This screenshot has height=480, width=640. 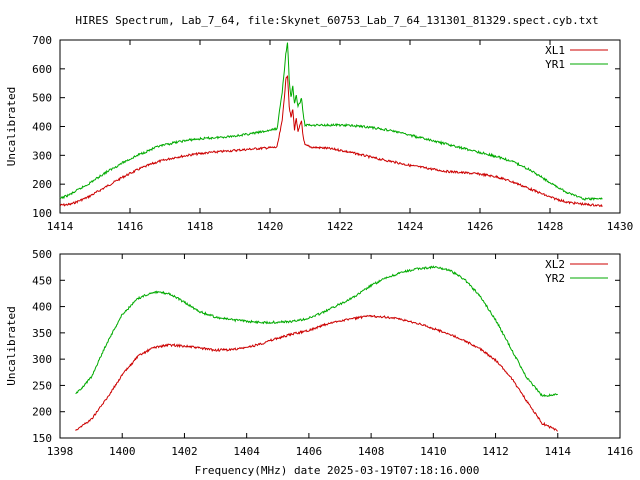 What do you see at coordinates (410, 226) in the screenshot?
I see `x-tick-label: 1424` at bounding box center [410, 226].